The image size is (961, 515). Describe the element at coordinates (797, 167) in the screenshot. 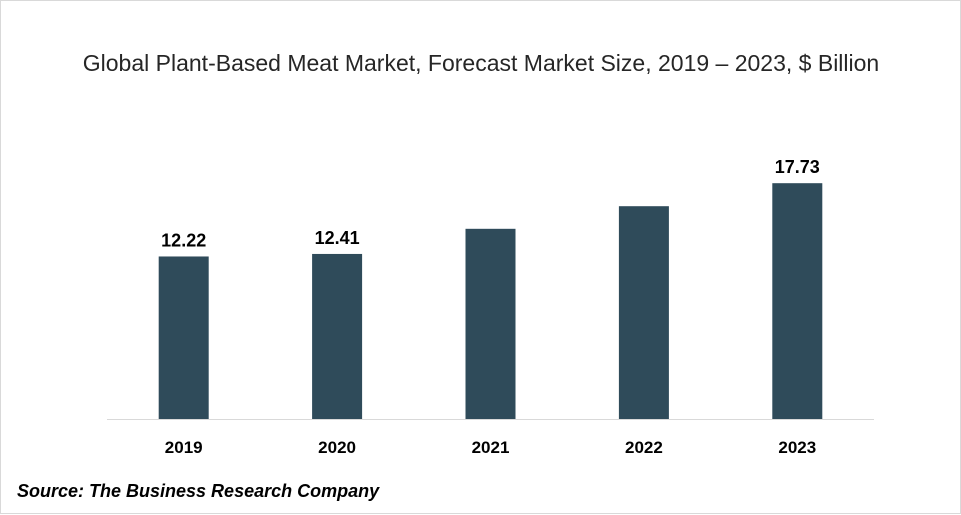

I see `data-label-2023: 17.73` at that location.